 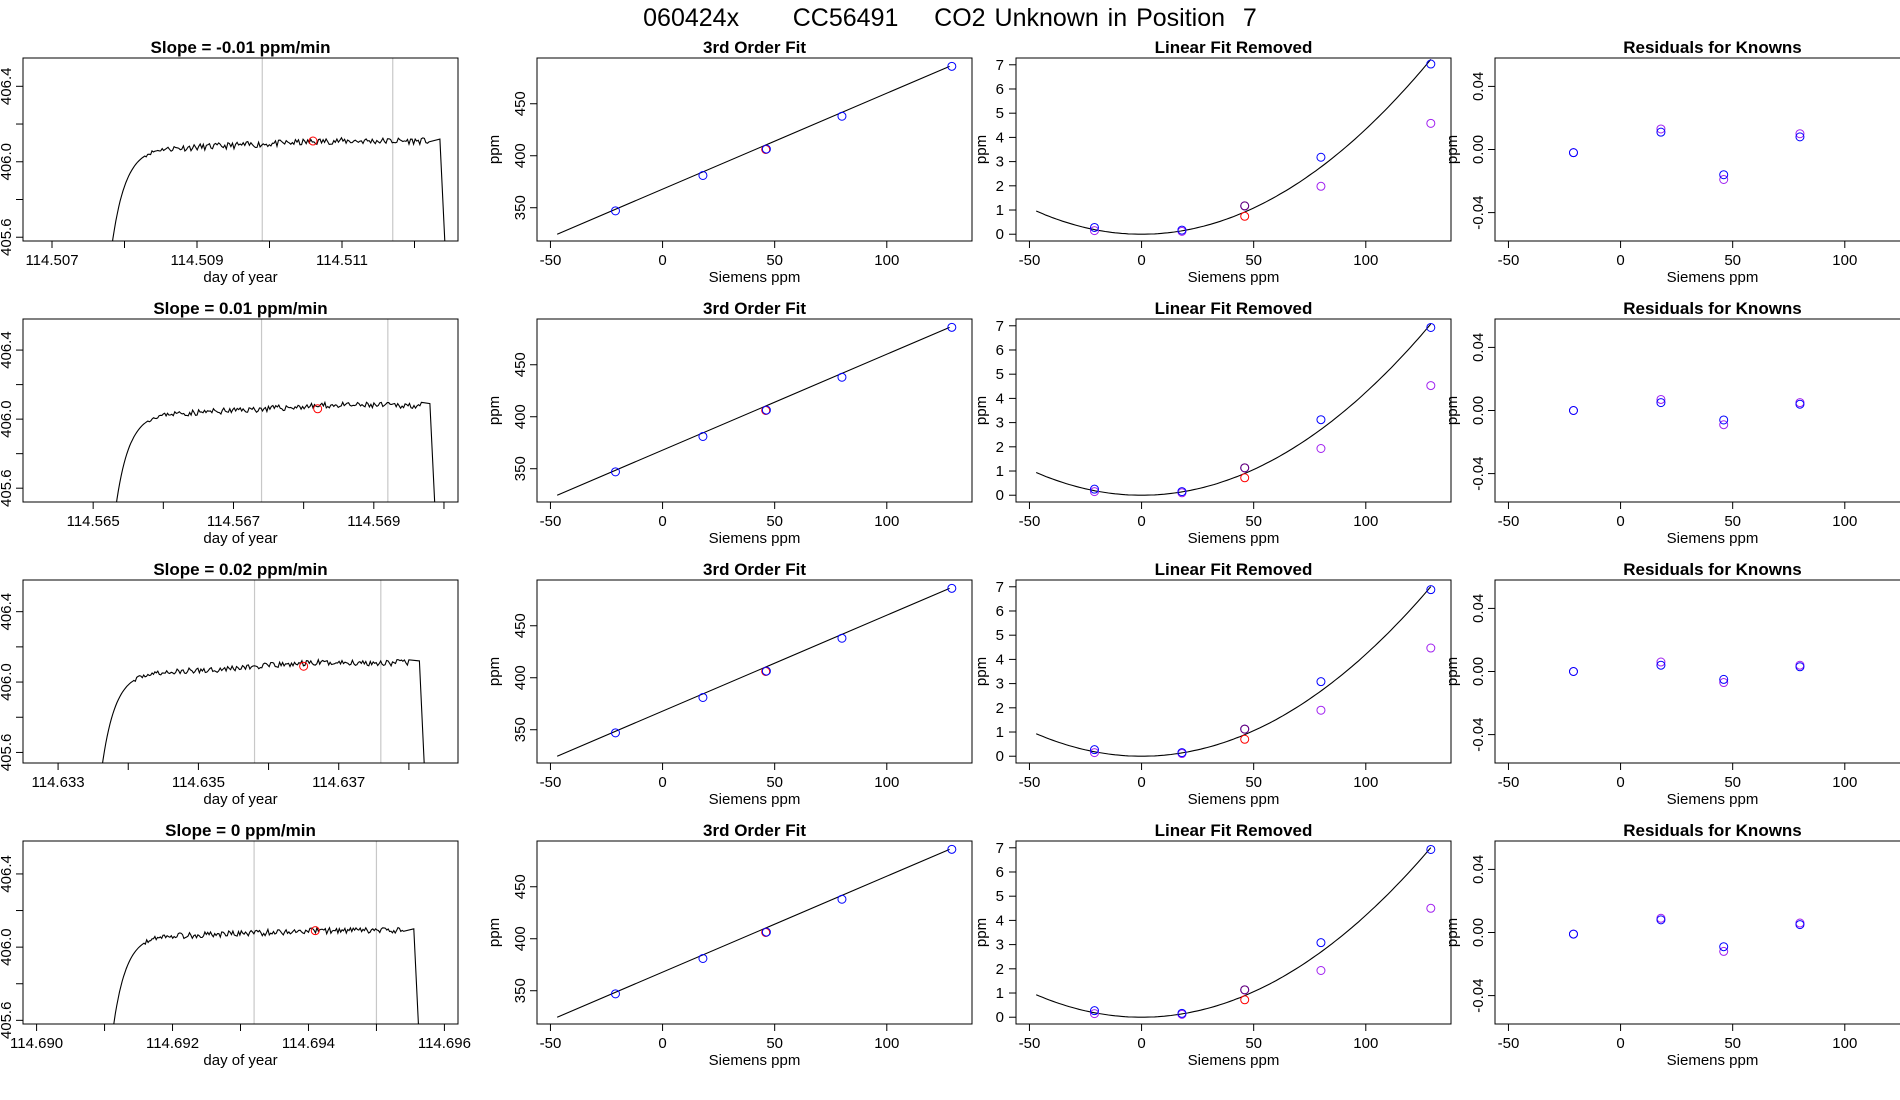 I want to click on panel-title: Slope = 0.02 ppm/min, so click(x=240, y=569).